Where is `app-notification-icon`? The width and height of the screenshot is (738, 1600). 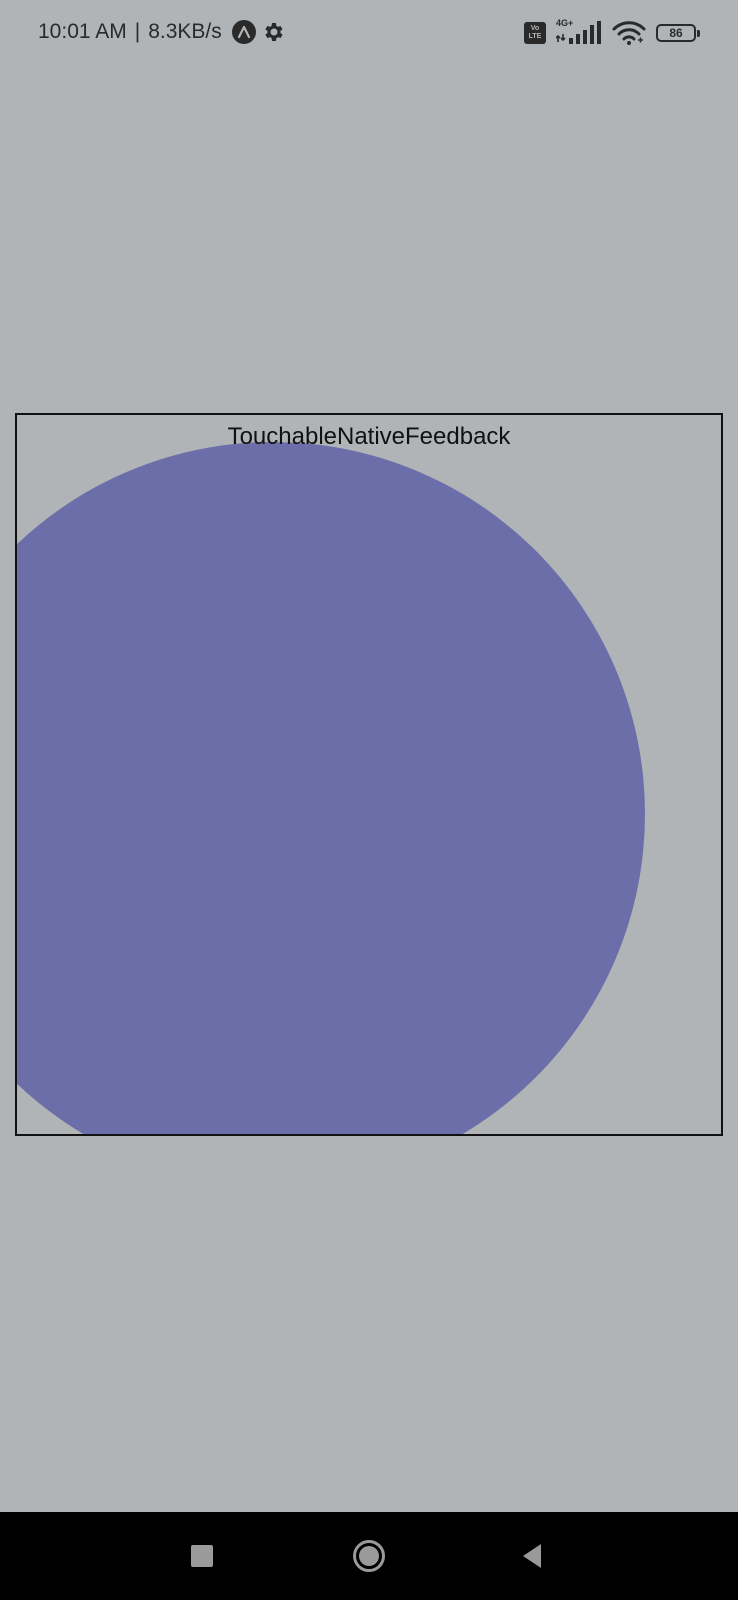
app-notification-icon is located at coordinates (244, 32).